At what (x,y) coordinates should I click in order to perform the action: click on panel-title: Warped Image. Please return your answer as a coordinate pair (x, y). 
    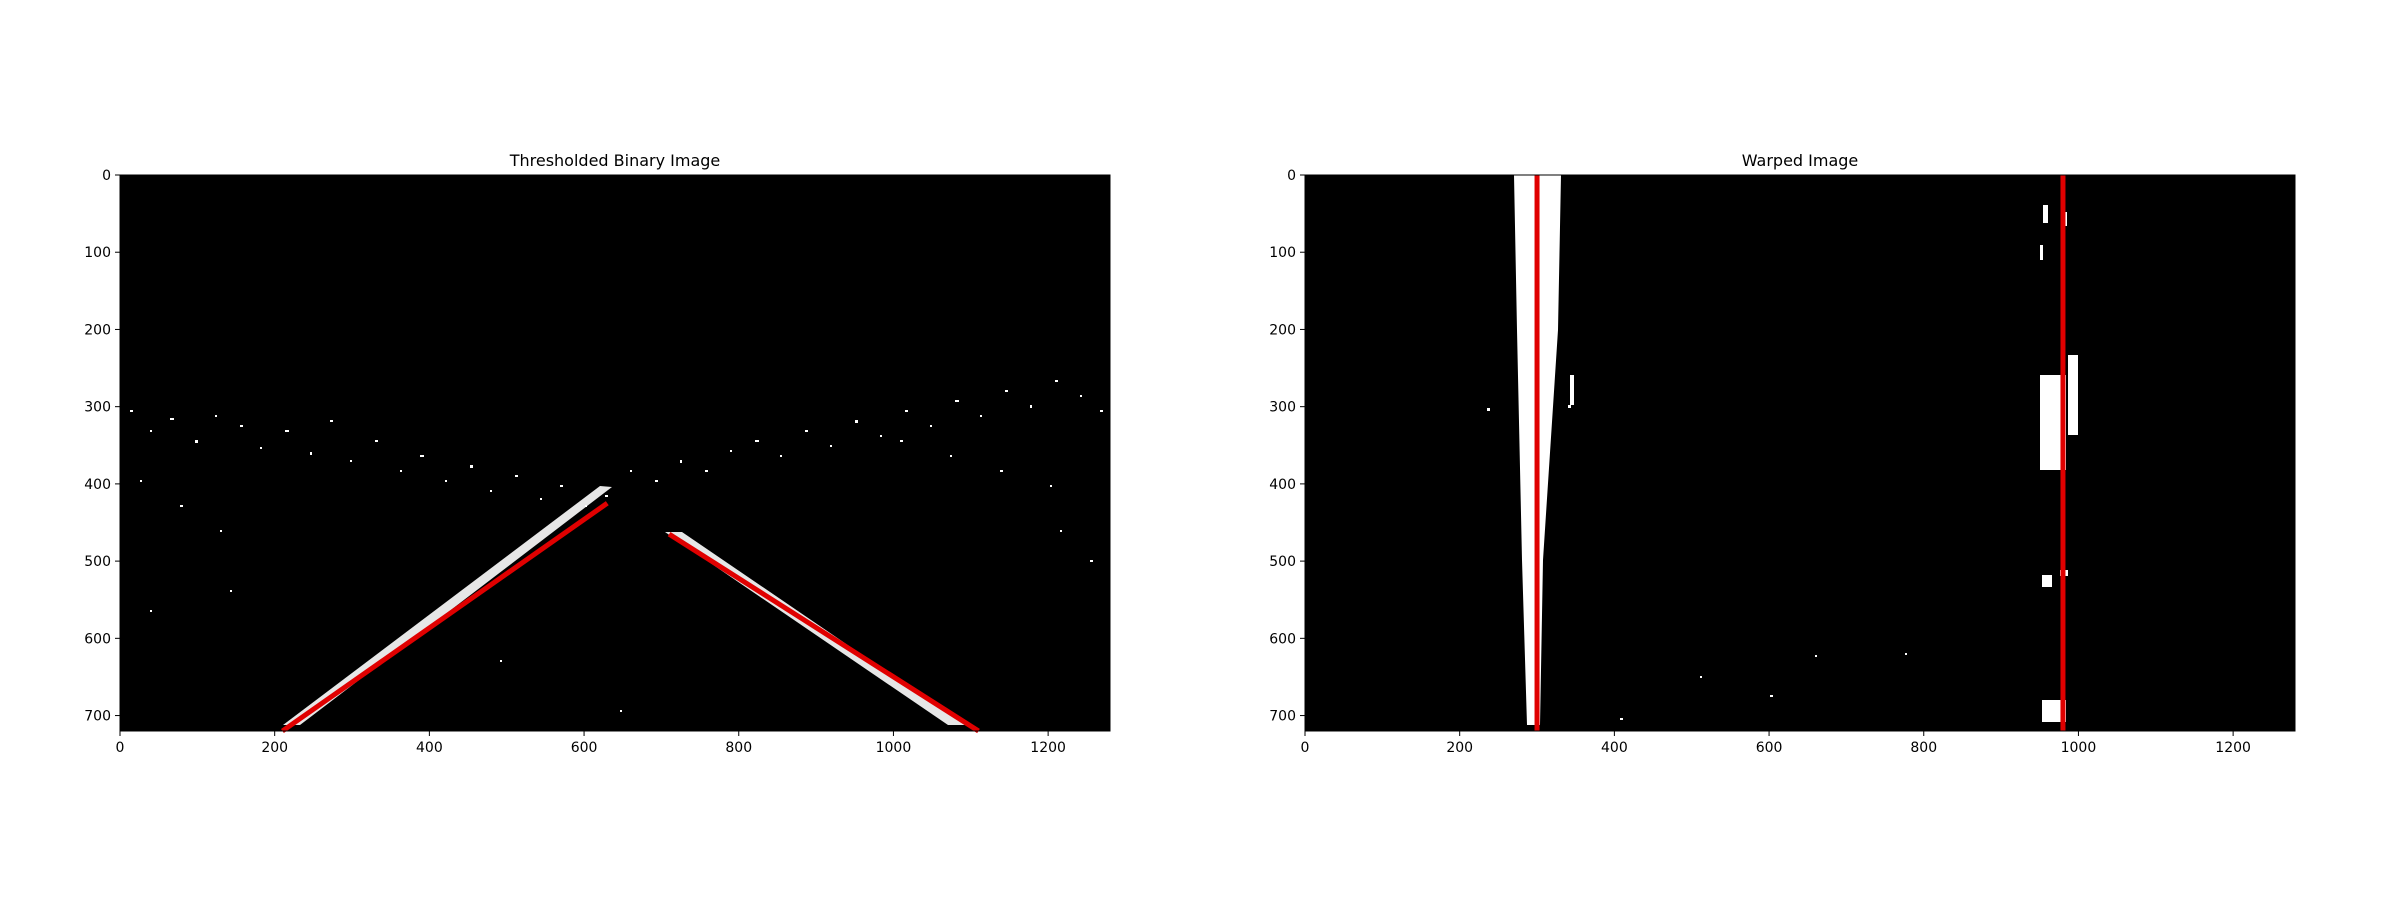
    Looking at the image, I should click on (1800, 160).